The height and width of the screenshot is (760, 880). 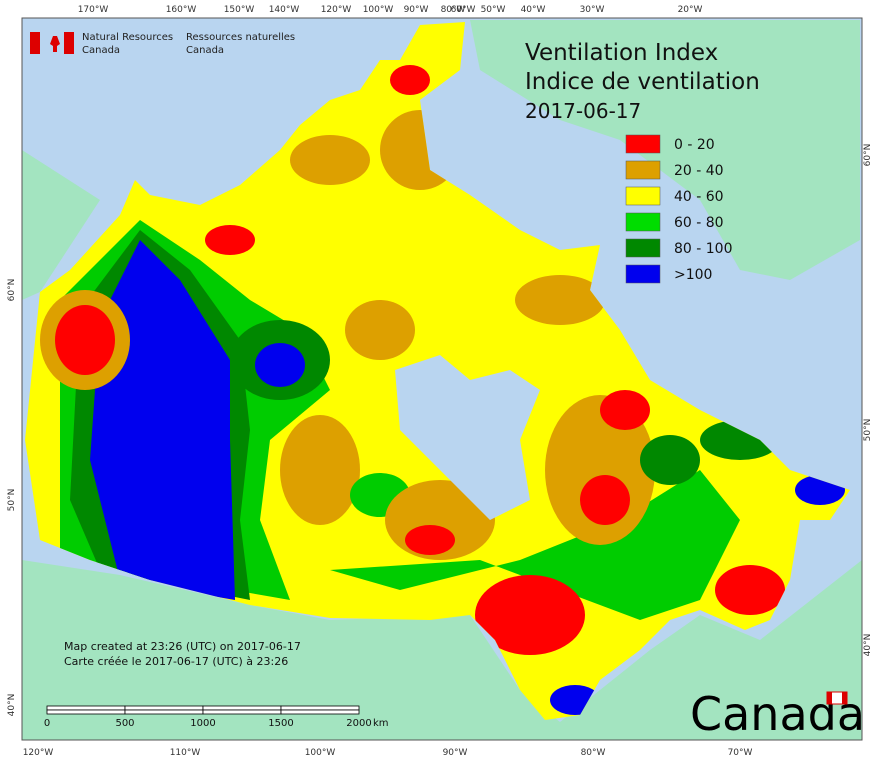 What do you see at coordinates (533, 10) in the screenshot?
I see `lon-label: 40°W` at bounding box center [533, 10].